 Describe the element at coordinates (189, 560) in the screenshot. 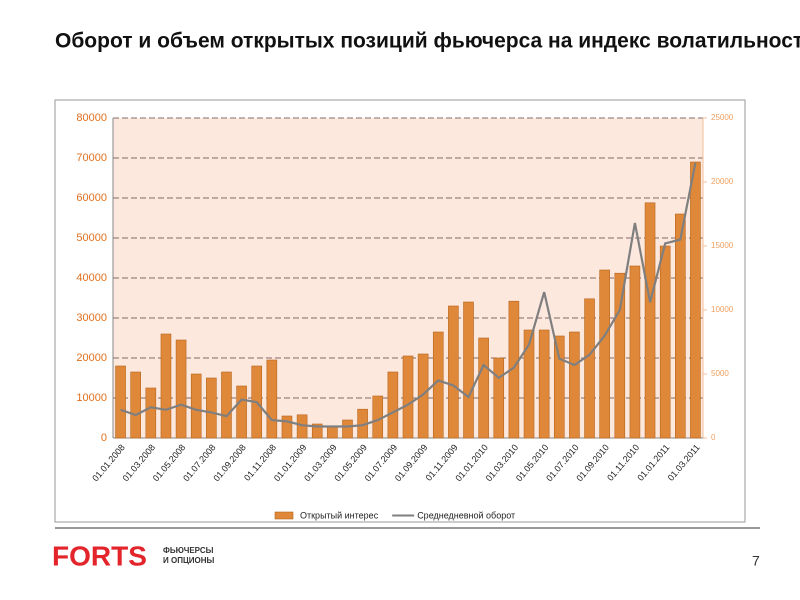

I see `logo-caption: И ОПЦИОНЫ` at that location.